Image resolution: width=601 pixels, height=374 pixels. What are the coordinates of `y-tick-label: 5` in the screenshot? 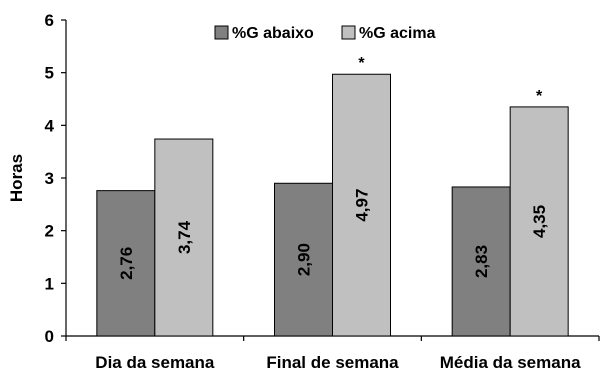 It's located at (49, 73).